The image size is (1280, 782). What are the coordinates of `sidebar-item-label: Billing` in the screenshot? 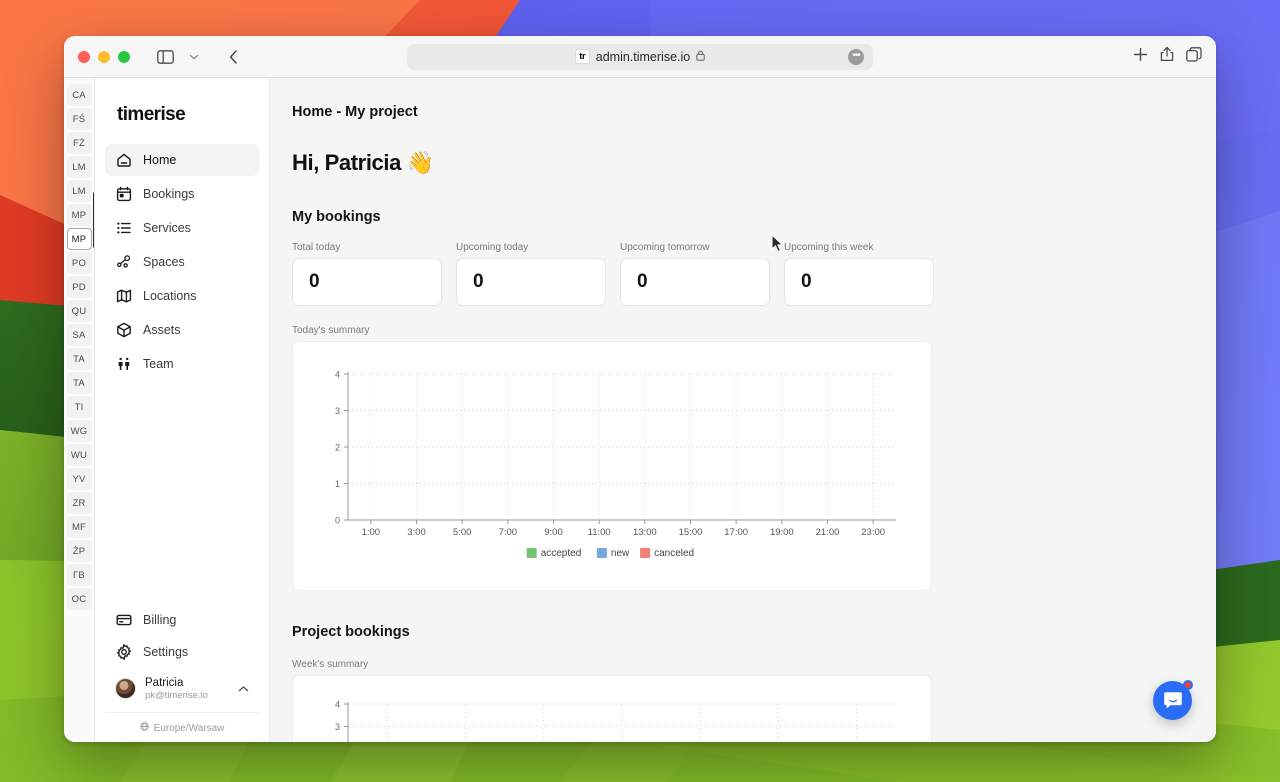 It's located at (160, 619).